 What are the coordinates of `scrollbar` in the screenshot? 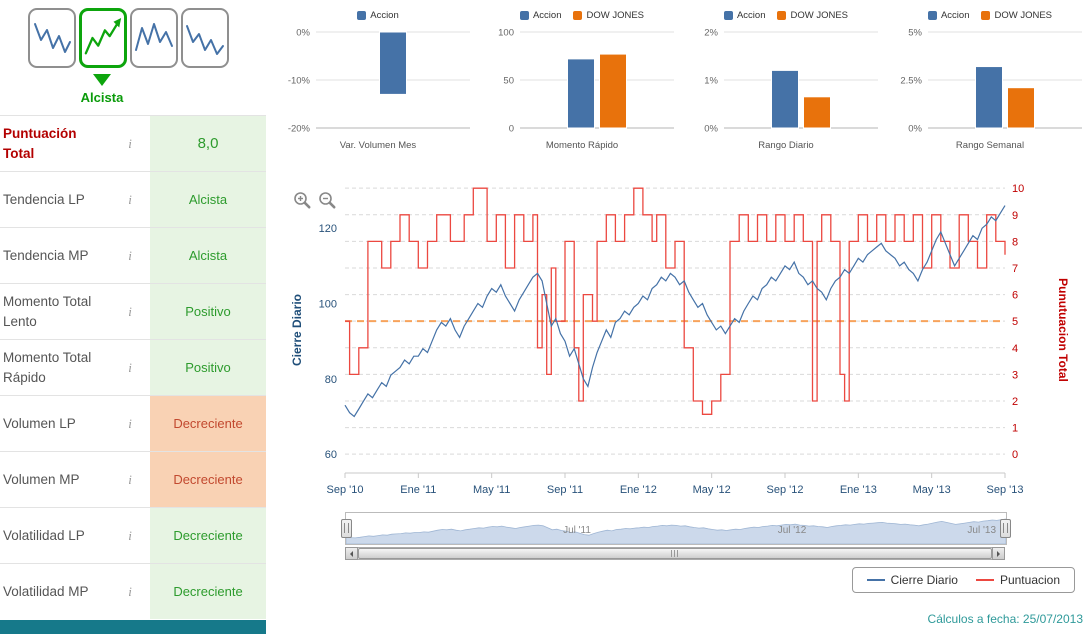 It's located at (675, 553).